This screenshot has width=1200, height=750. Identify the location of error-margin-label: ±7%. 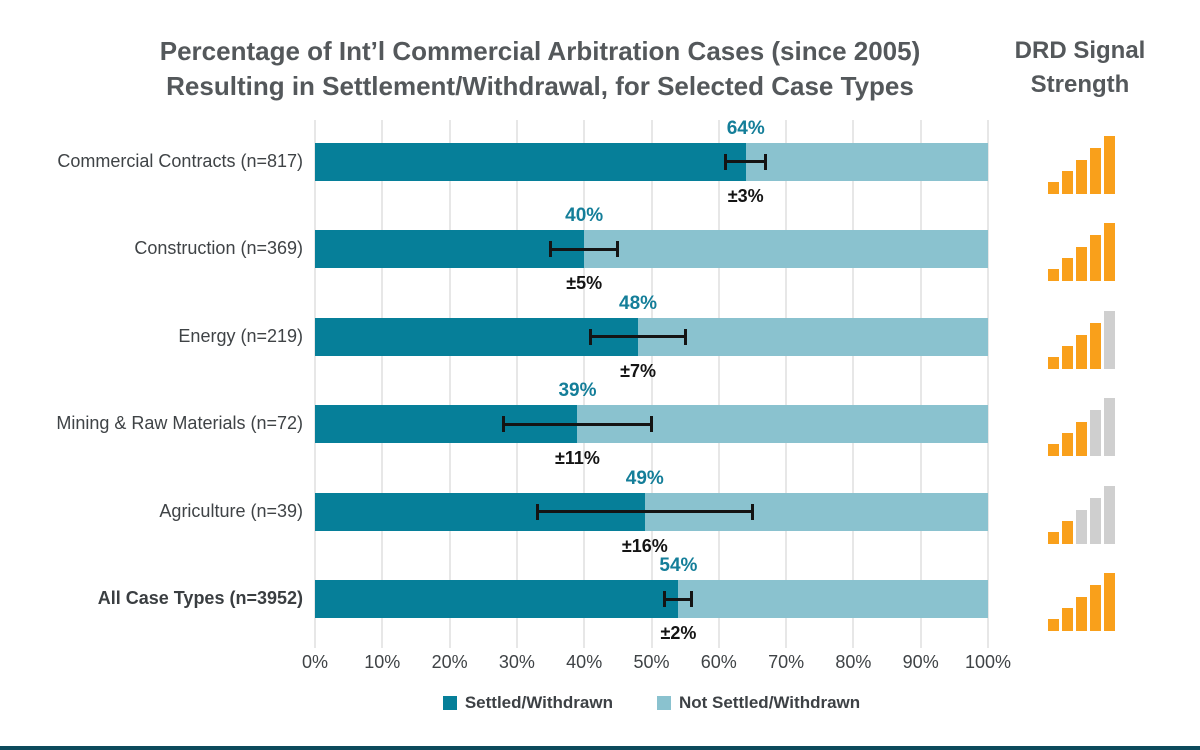
(638, 370).